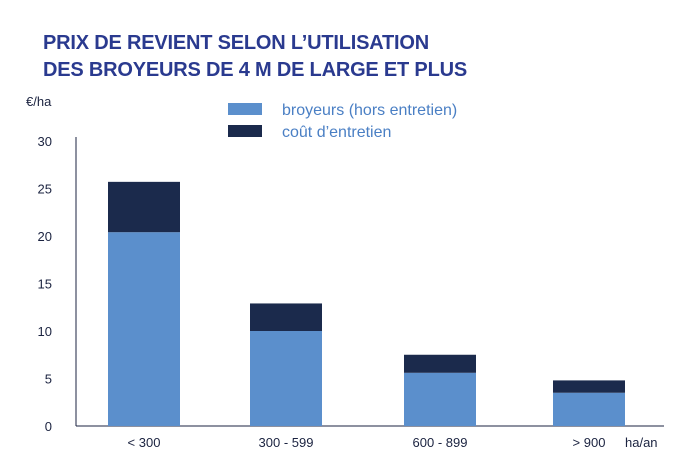 This screenshot has height=470, width=700. I want to click on chart-title-line1: PRIX DE REVIENT SELON L’UTILISATION, so click(236, 43).